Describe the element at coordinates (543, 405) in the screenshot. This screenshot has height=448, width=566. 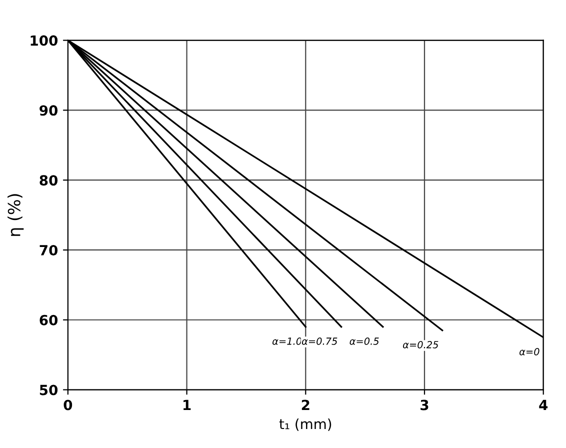
I see `x-tick-label: 4` at that location.